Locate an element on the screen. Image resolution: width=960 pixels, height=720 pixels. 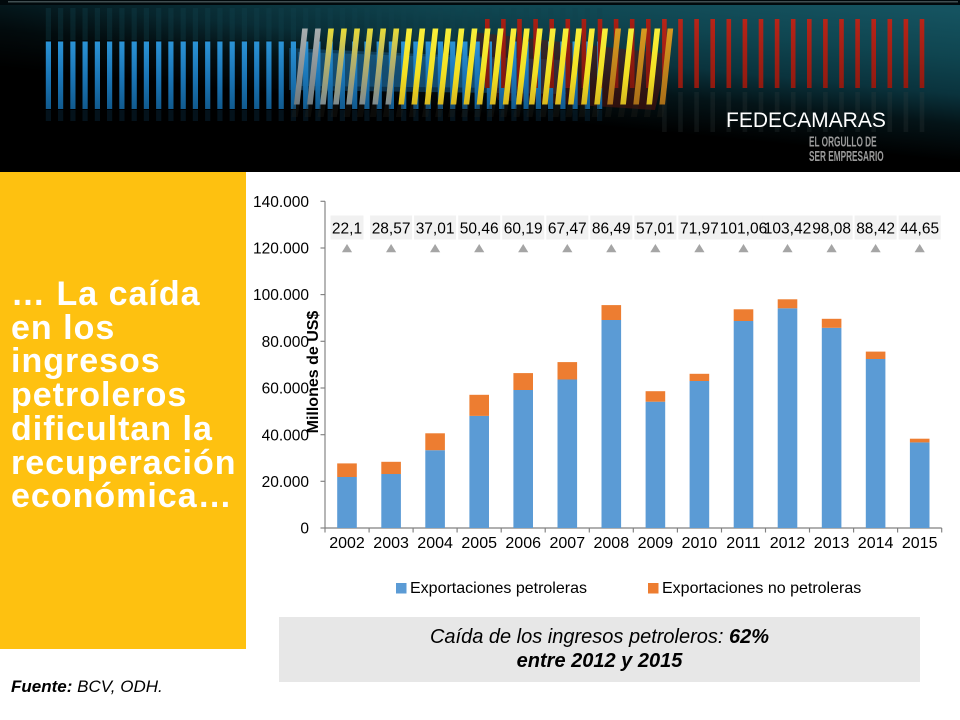
svg-text: 71,97 is located at coordinates (699, 229).